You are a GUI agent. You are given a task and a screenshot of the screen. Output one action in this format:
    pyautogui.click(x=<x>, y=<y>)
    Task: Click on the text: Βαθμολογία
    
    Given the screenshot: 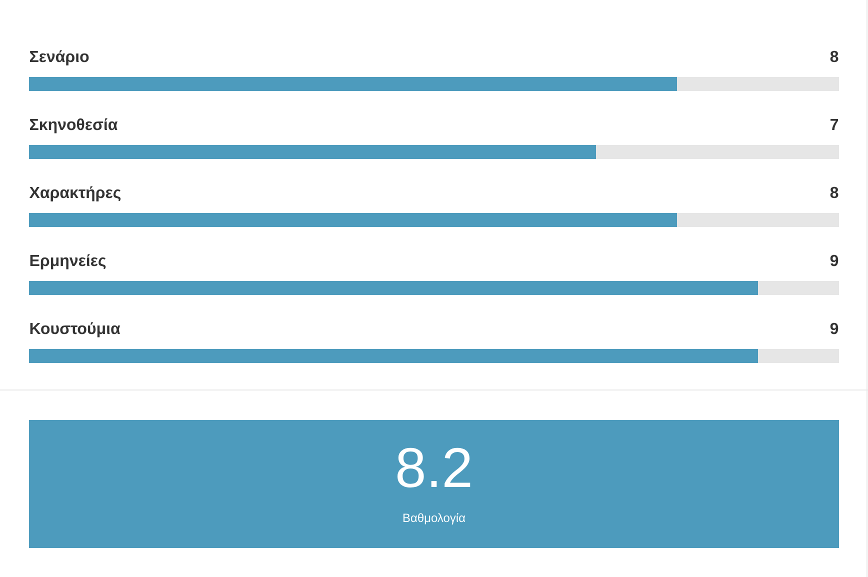 What is the action you would take?
    pyautogui.click(x=434, y=518)
    